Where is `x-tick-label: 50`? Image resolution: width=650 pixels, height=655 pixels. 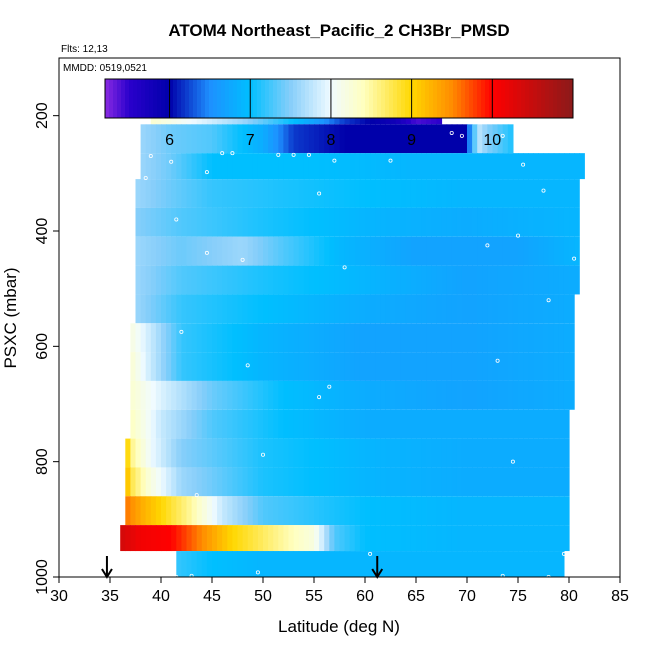 x-tick-label: 50 is located at coordinates (263, 596).